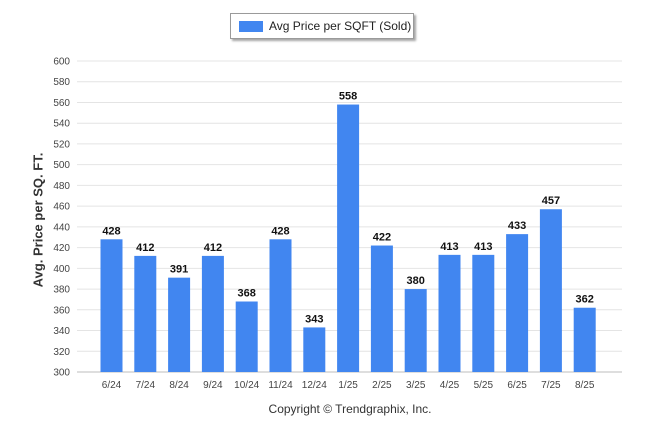 This screenshot has height=434, width=646. What do you see at coordinates (246, 385) in the screenshot?
I see `x-tick-label: 10/24` at bounding box center [246, 385].